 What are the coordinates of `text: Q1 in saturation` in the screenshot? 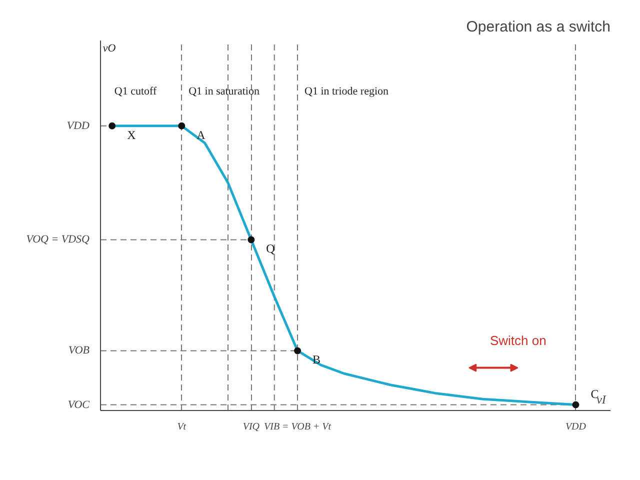 It's located at (224, 91).